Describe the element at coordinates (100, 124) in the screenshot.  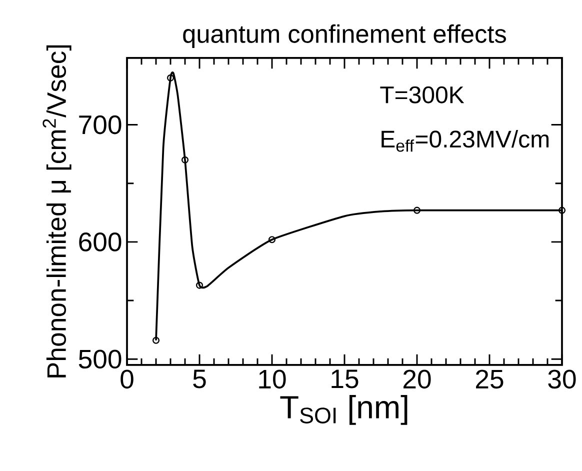
I see `y-tick-label: 700` at that location.